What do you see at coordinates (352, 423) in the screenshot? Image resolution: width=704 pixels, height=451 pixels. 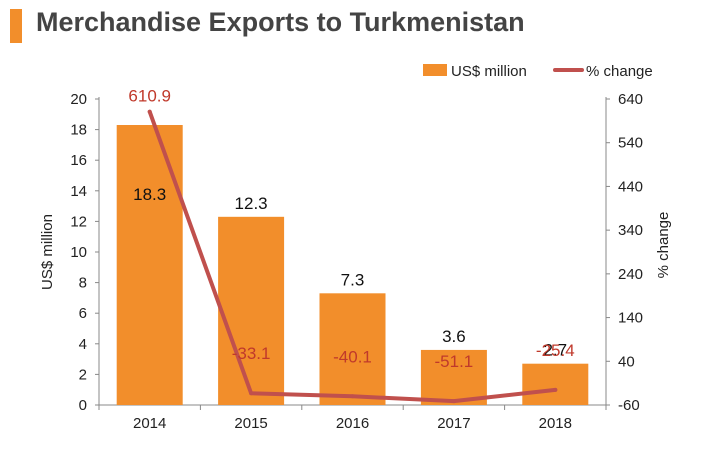 I see `x-tick-label: 2016` at bounding box center [352, 423].